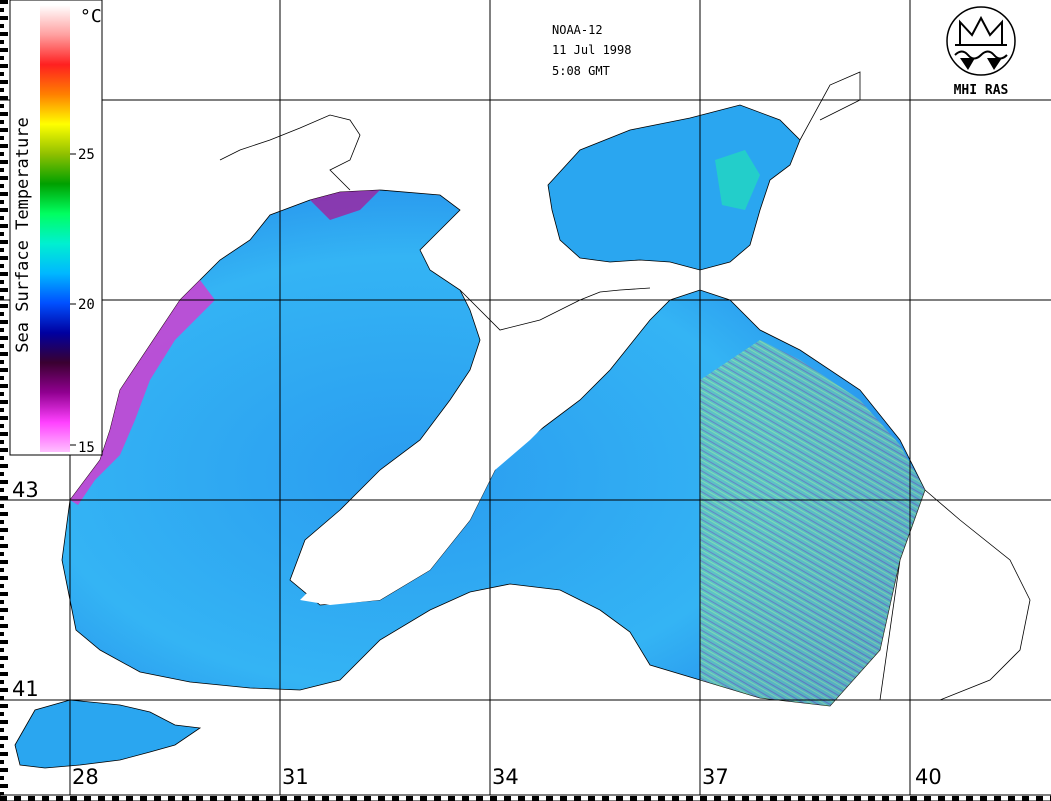 The width and height of the screenshot is (1051, 801). I want to click on ruler-base, so click(525, 797).